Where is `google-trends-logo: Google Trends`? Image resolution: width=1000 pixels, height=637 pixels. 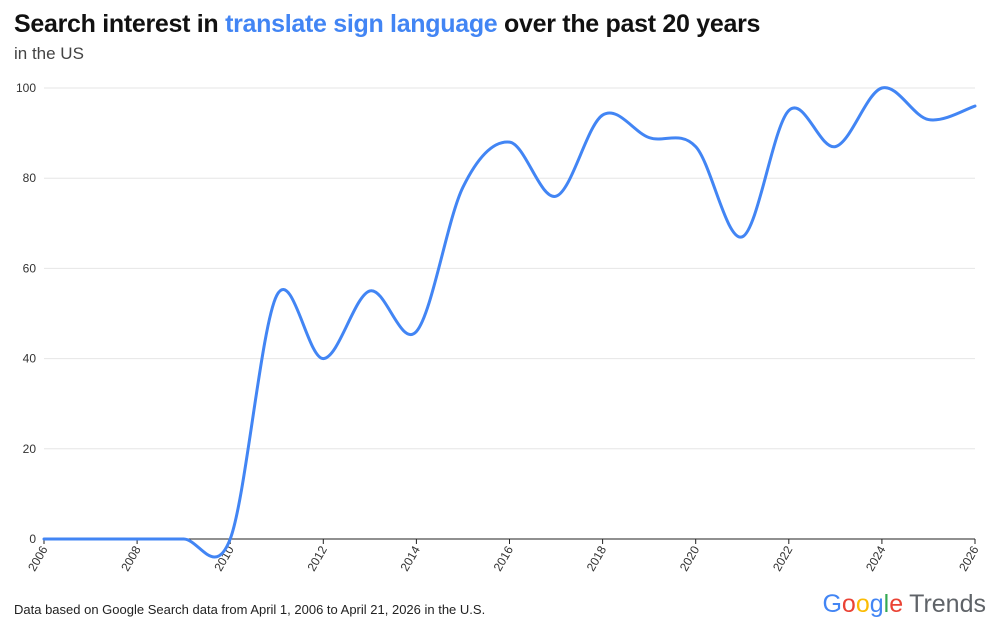
google-trends-logo: Google Trends is located at coordinates (904, 604).